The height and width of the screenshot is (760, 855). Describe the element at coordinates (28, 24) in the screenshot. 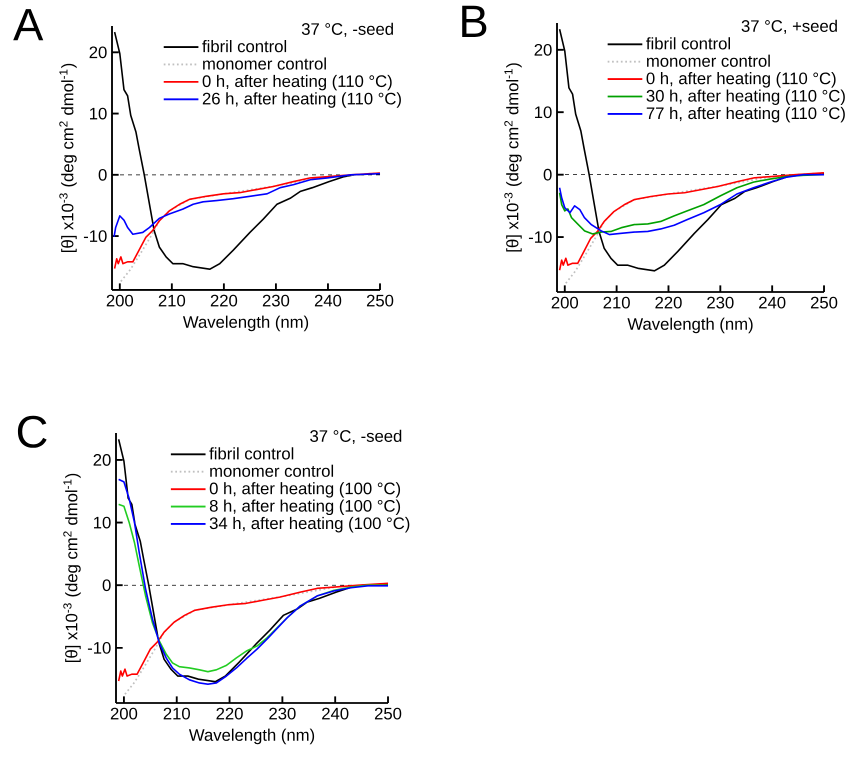

I see `text: A` at that location.